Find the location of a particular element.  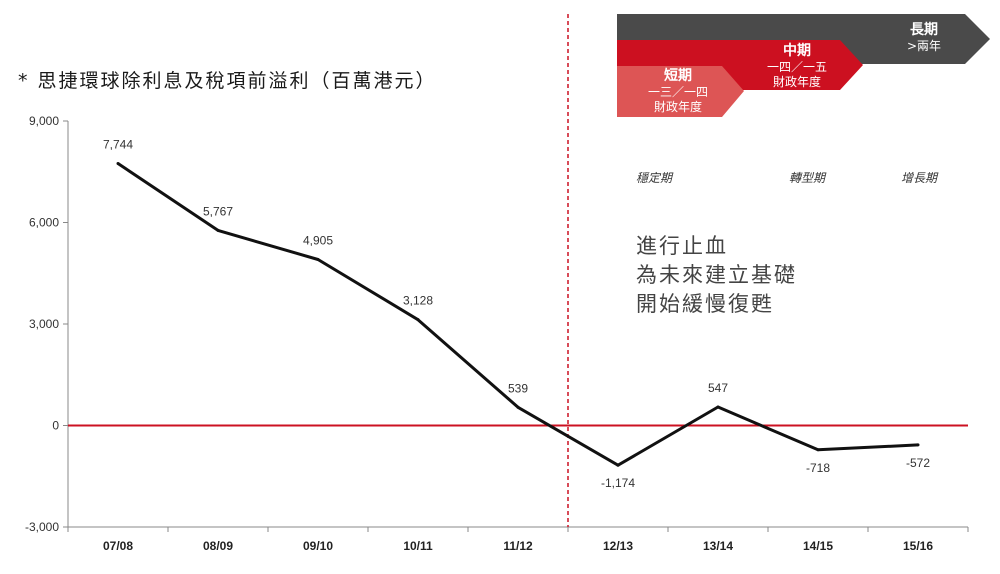

data-label: 547 is located at coordinates (718, 388).